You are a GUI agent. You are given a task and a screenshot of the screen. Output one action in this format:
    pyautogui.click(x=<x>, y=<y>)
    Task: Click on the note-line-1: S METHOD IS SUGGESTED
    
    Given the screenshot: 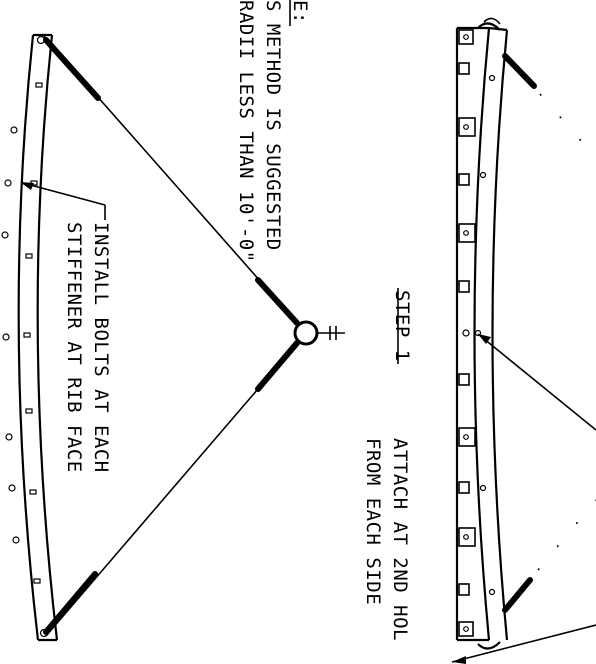 What is the action you would take?
    pyautogui.click(x=273, y=125)
    